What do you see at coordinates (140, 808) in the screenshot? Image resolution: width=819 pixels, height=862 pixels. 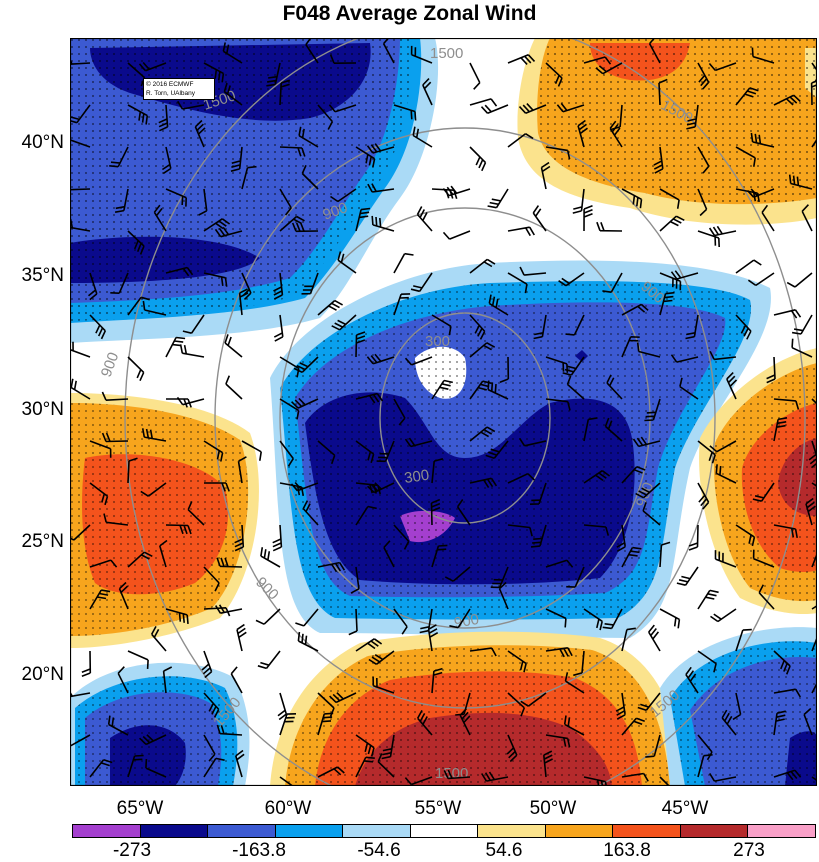 I see `lon-label-65w: 65°W` at bounding box center [140, 808].